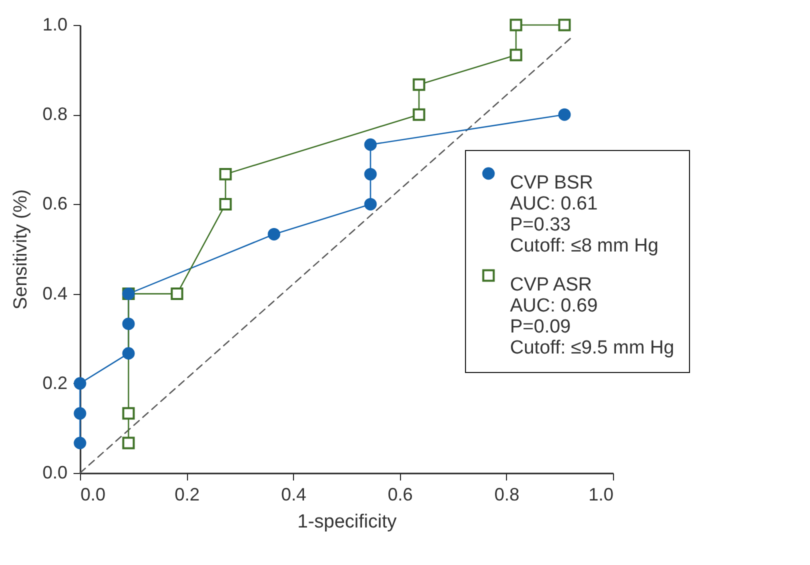 The width and height of the screenshot is (810, 565). Describe the element at coordinates (540, 225) in the screenshot. I see `annotation: P=0.33` at that location.